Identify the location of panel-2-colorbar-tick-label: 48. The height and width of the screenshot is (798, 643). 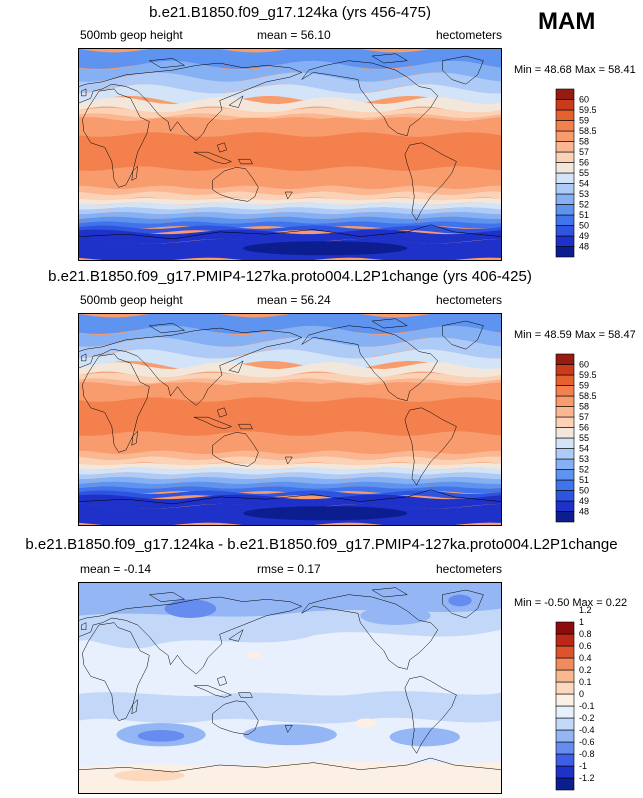
(584, 512).